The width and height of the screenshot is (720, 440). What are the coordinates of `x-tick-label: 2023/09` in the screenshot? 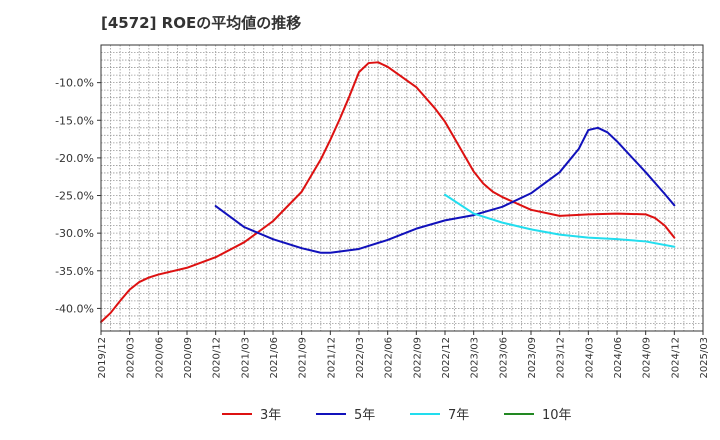 It's located at (532, 358).